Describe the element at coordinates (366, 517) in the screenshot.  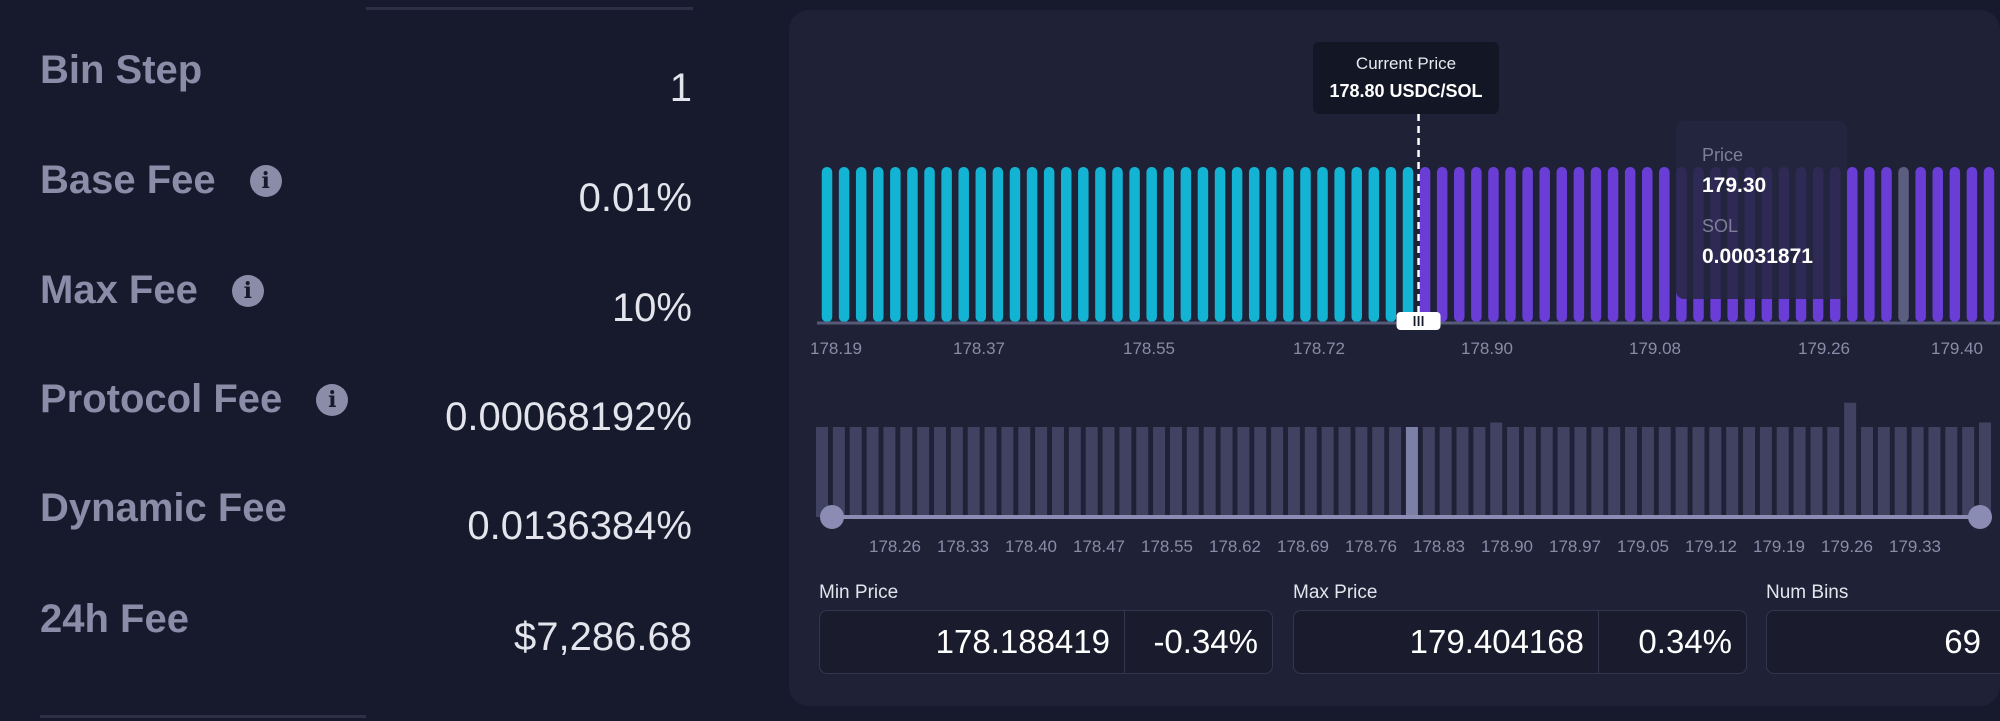
I see `fee-row-dynamic-fee: Dynamic Fee 0.0136384%` at that location.